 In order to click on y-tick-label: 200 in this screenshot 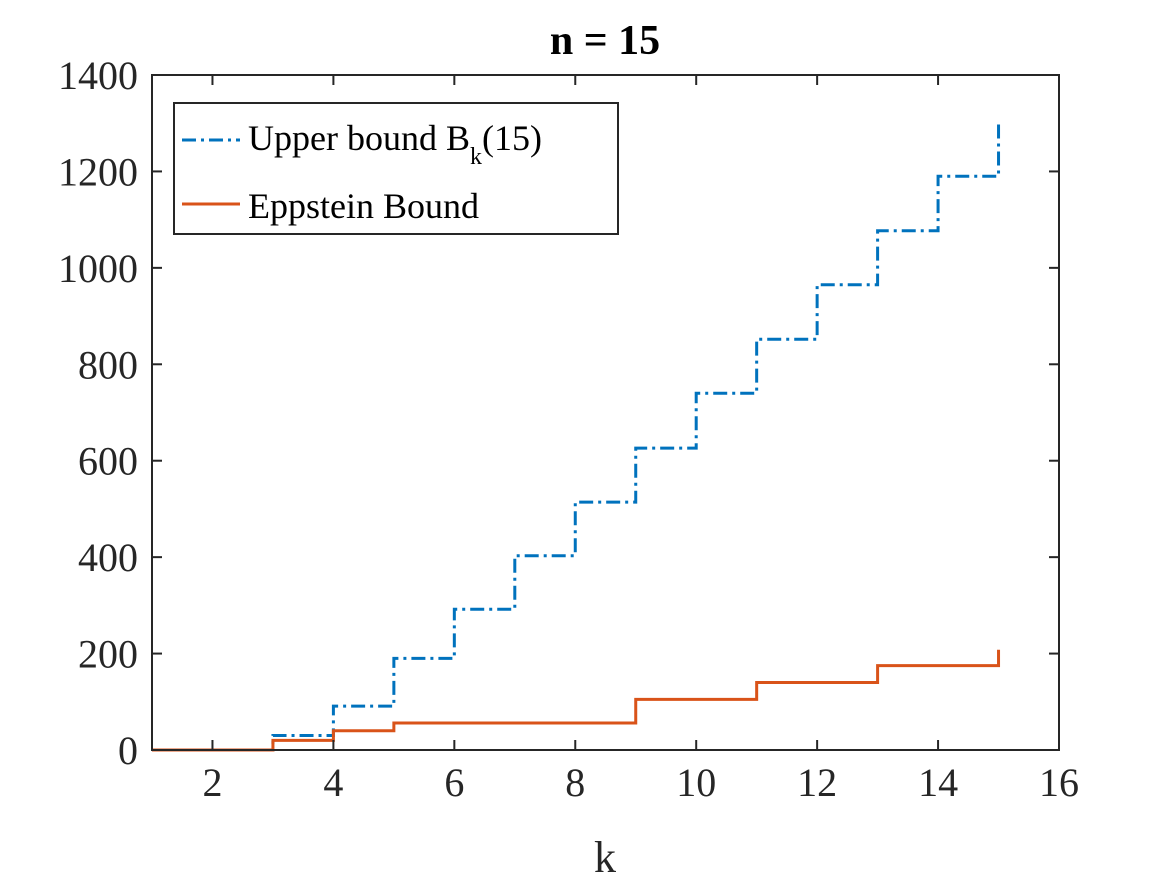, I will do `click(108, 654)`.